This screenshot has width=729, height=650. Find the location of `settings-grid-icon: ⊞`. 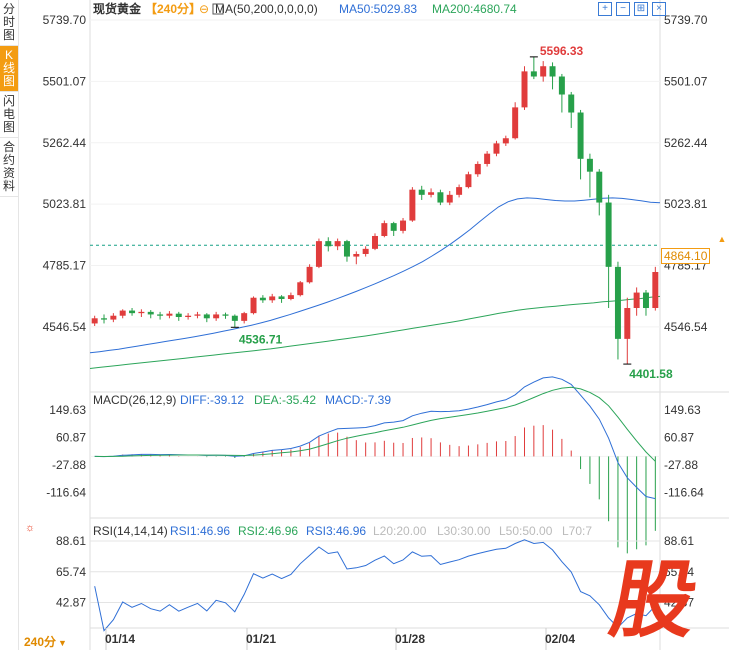

settings-grid-icon: ⊞ is located at coordinates (641, 9).